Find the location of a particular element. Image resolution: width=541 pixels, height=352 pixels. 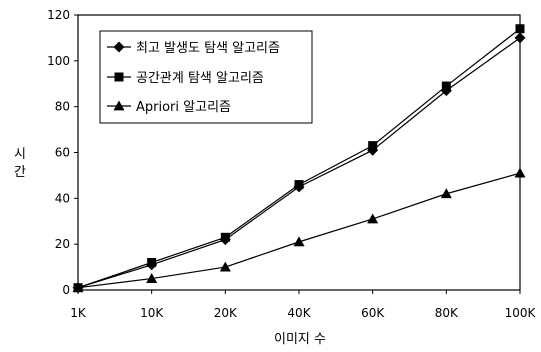

legend-label: 공간관계 탐색 알고리즘 is located at coordinates (200, 78).